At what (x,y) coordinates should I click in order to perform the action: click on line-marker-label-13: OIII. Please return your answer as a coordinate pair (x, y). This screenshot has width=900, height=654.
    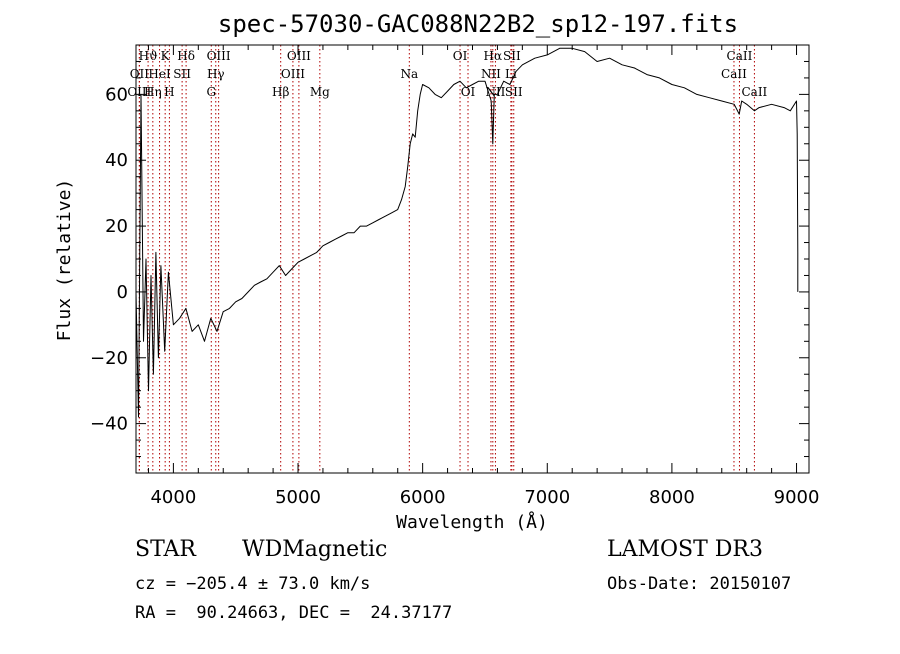
    Looking at the image, I should click on (293, 74).